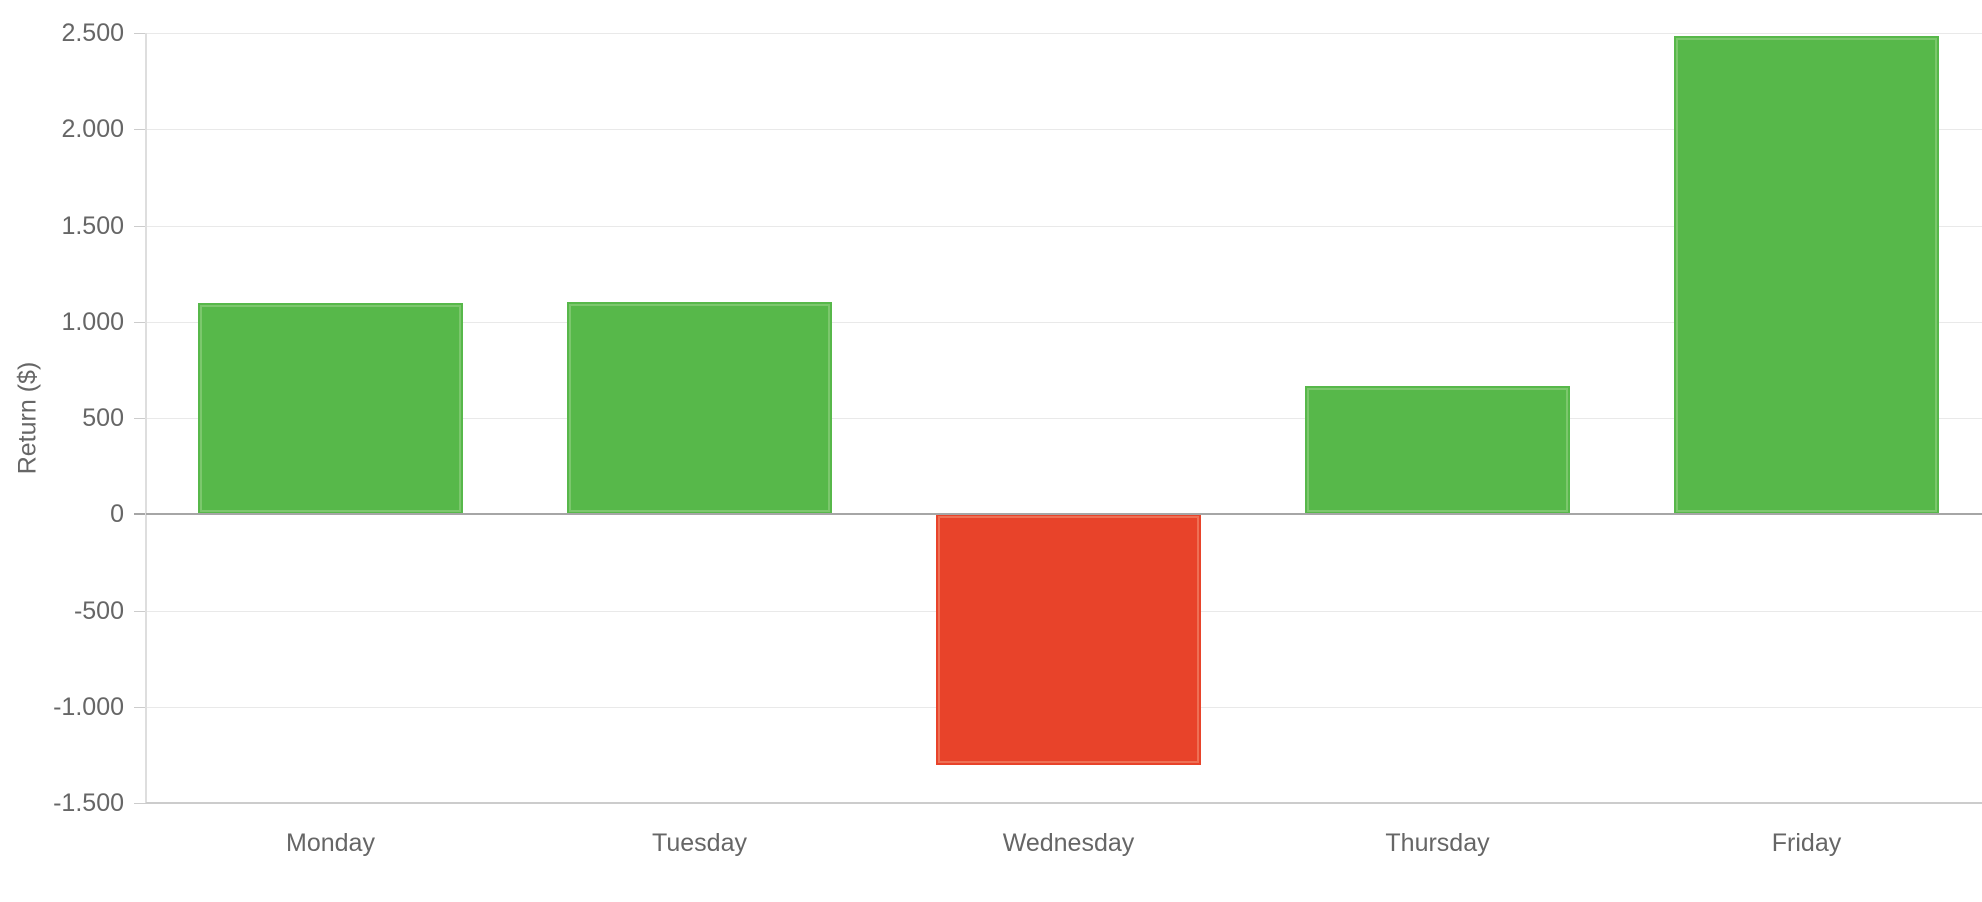 The width and height of the screenshot is (1982, 902). Describe the element at coordinates (699, 843) in the screenshot. I see `x-category-label: Tuesday` at that location.